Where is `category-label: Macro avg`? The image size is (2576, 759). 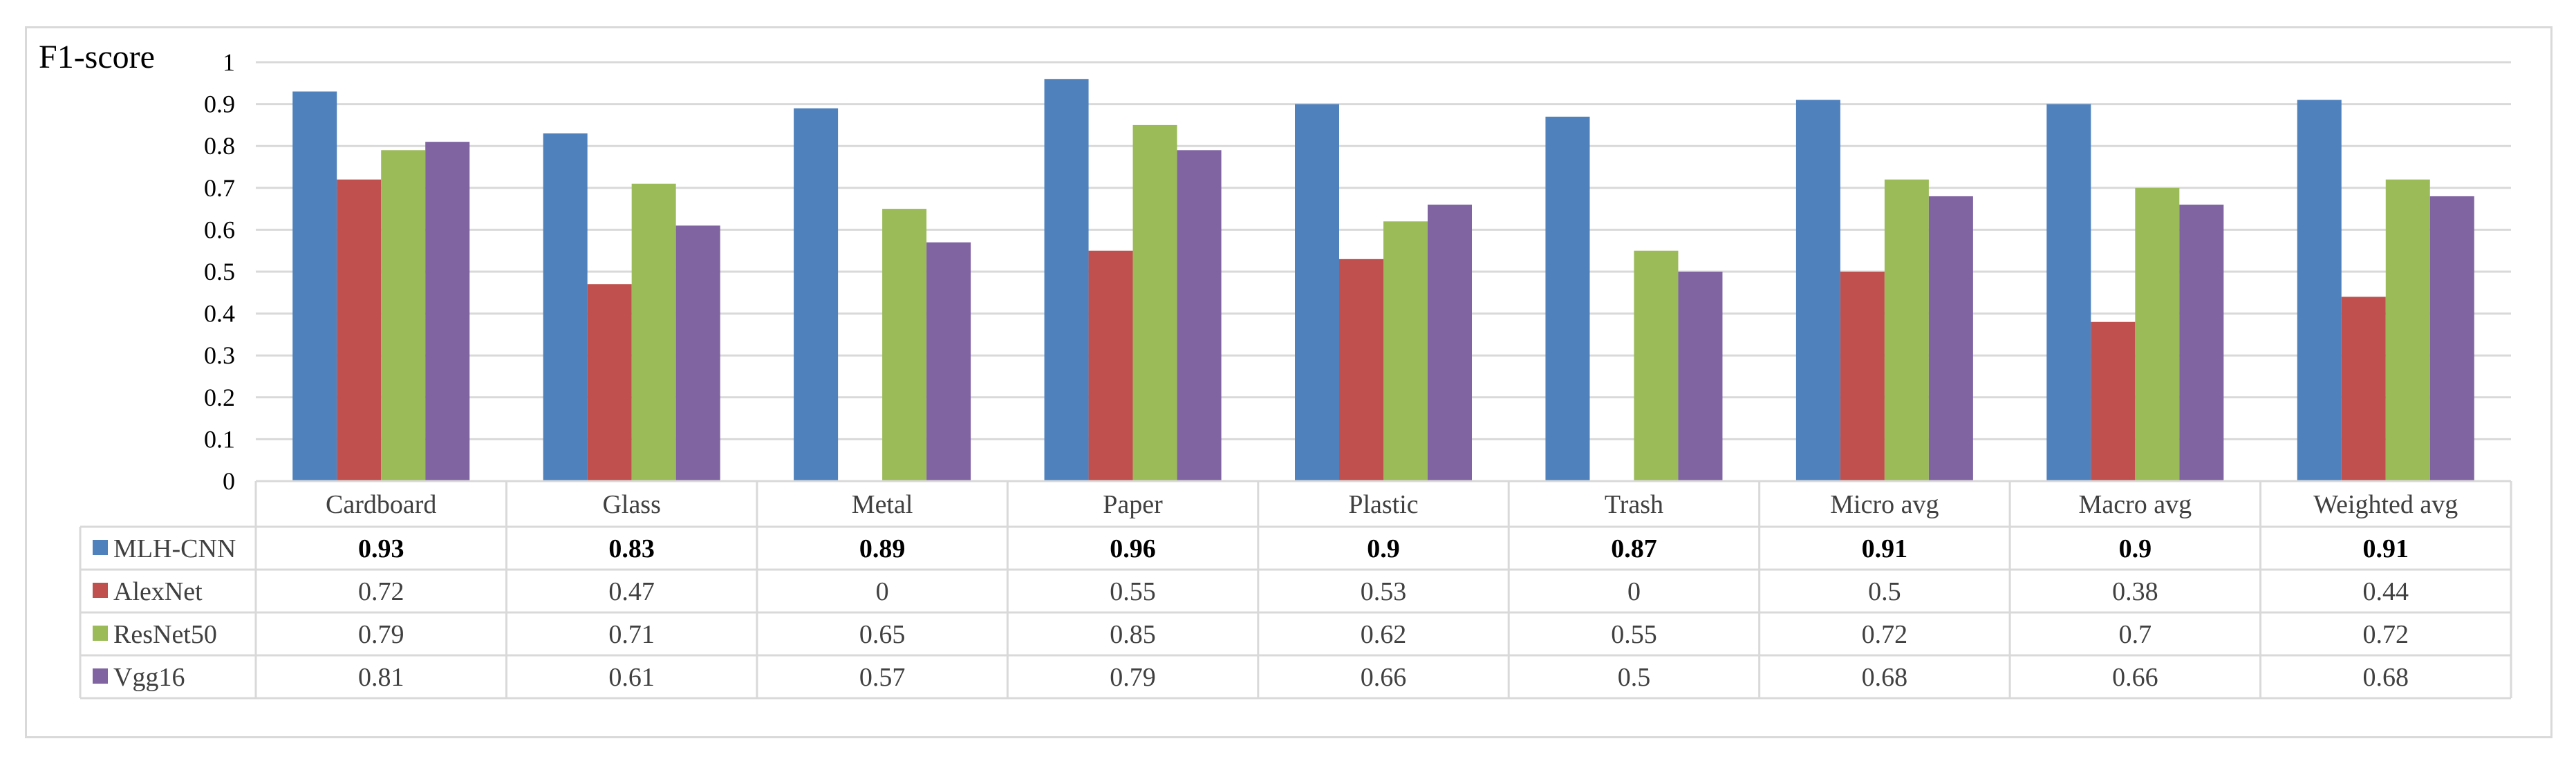
category-label: Macro avg is located at coordinates (2135, 504).